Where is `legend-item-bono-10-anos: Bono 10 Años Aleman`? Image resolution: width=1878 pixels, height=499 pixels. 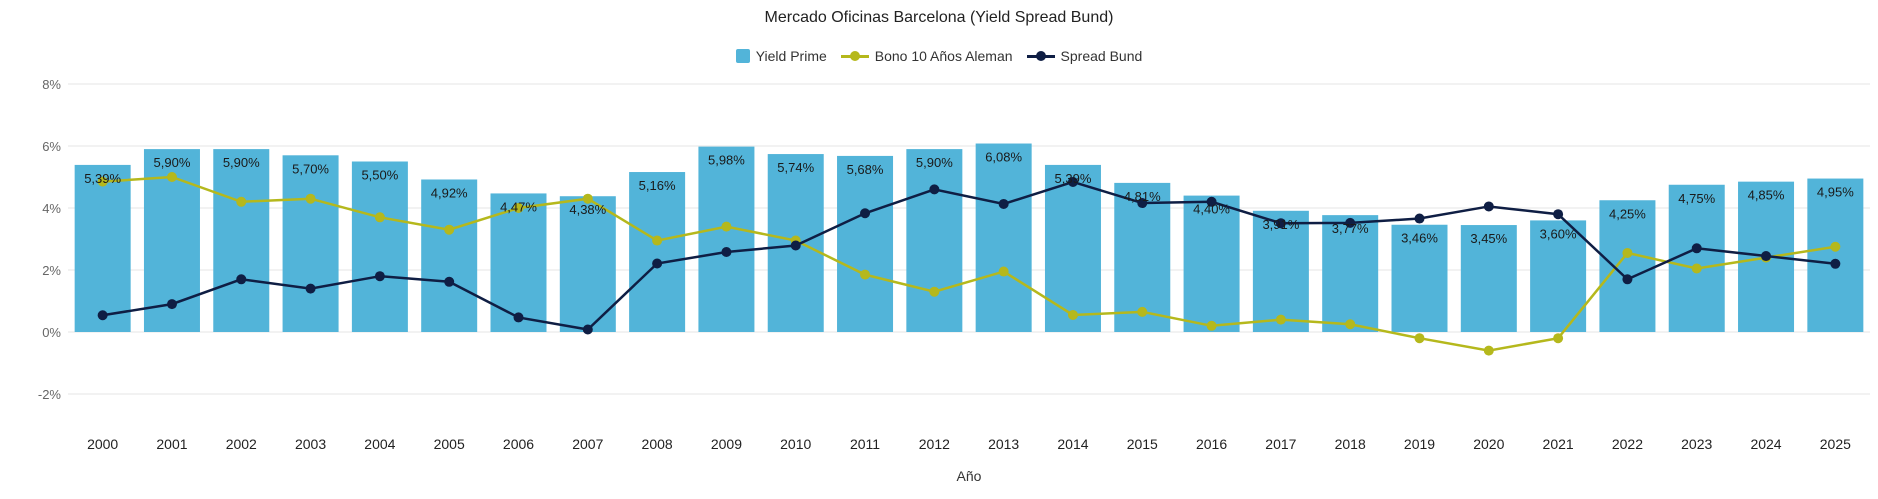 legend-item-bono-10-anos: Bono 10 Años Aleman is located at coordinates (926, 56).